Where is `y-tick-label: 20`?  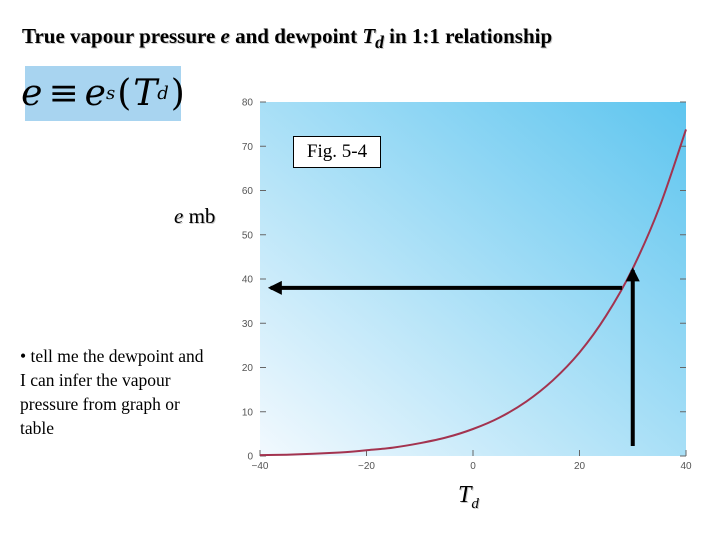 y-tick-label: 20 is located at coordinates (248, 368).